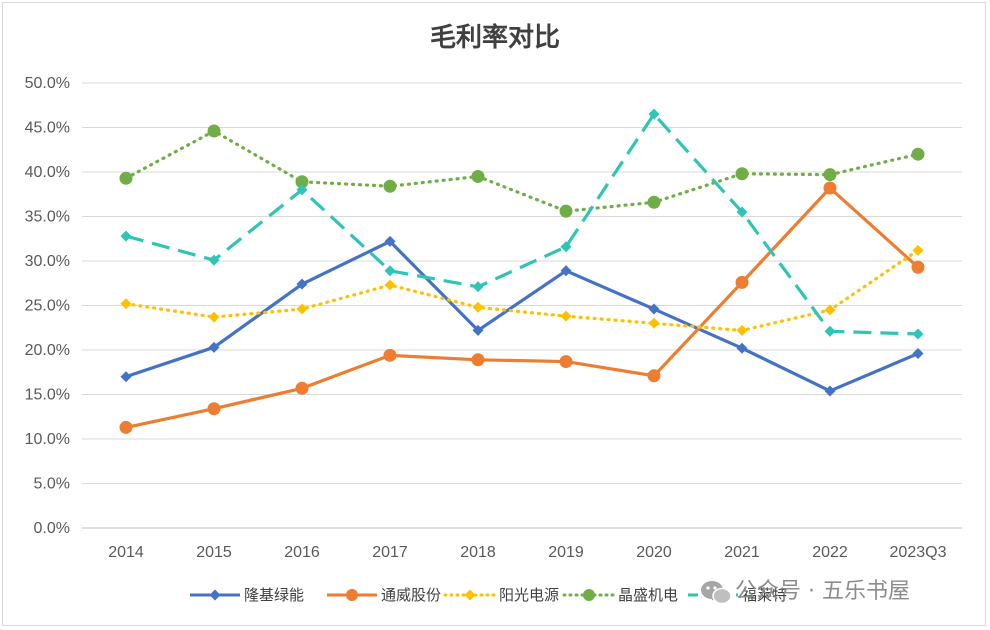 This screenshot has width=990, height=630. I want to click on legend-item: 晶盛机电, so click(620, 595).